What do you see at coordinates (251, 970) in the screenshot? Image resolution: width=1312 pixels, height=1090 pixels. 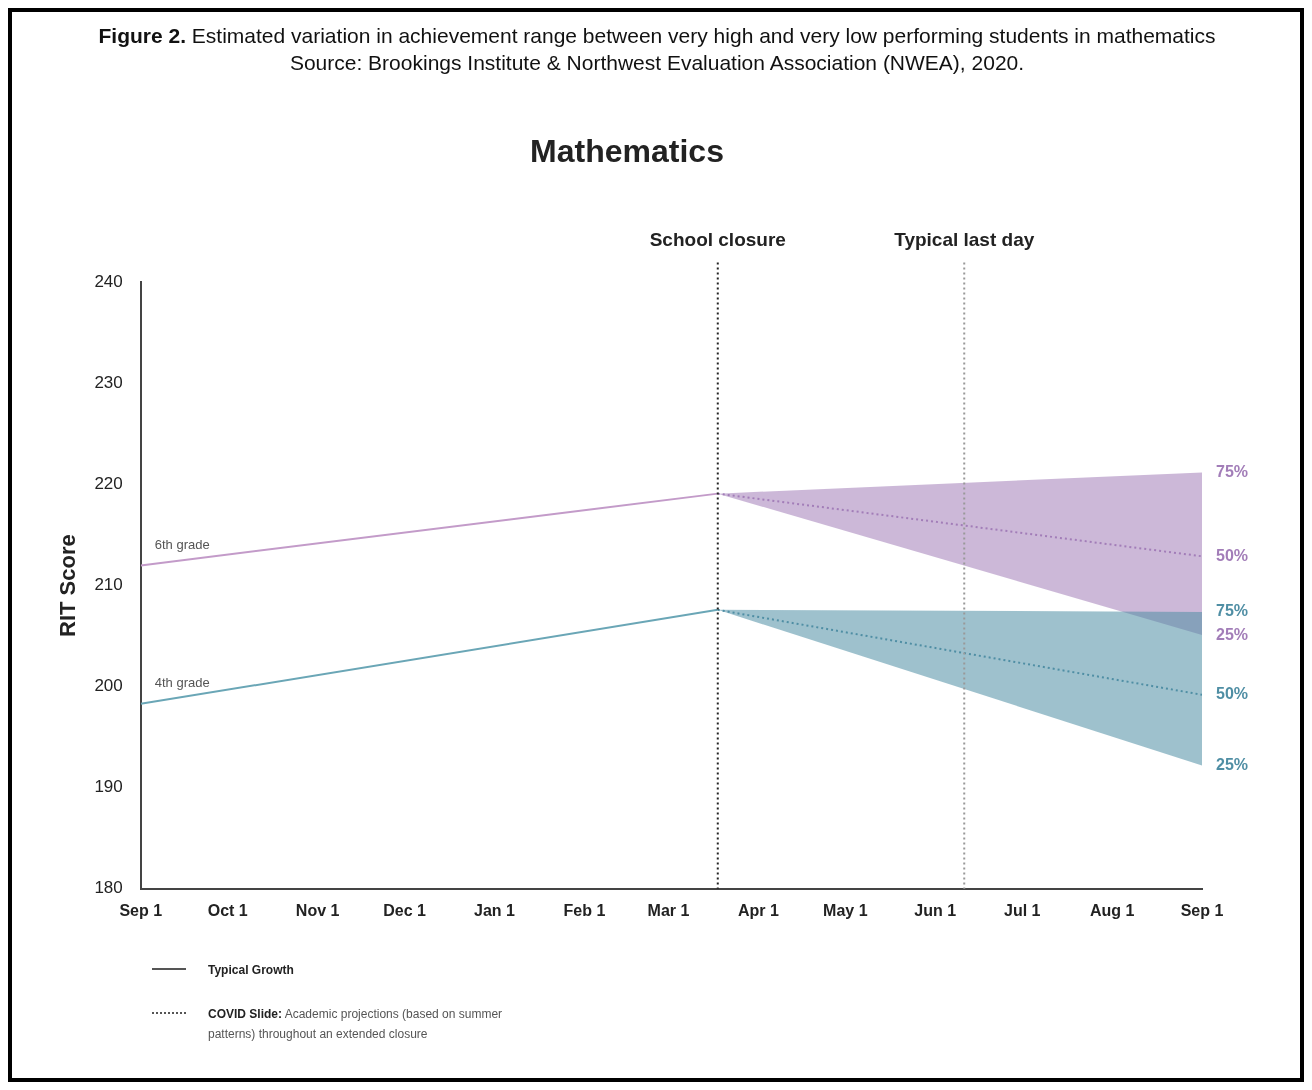 I see `text: Typical Growth` at bounding box center [251, 970].